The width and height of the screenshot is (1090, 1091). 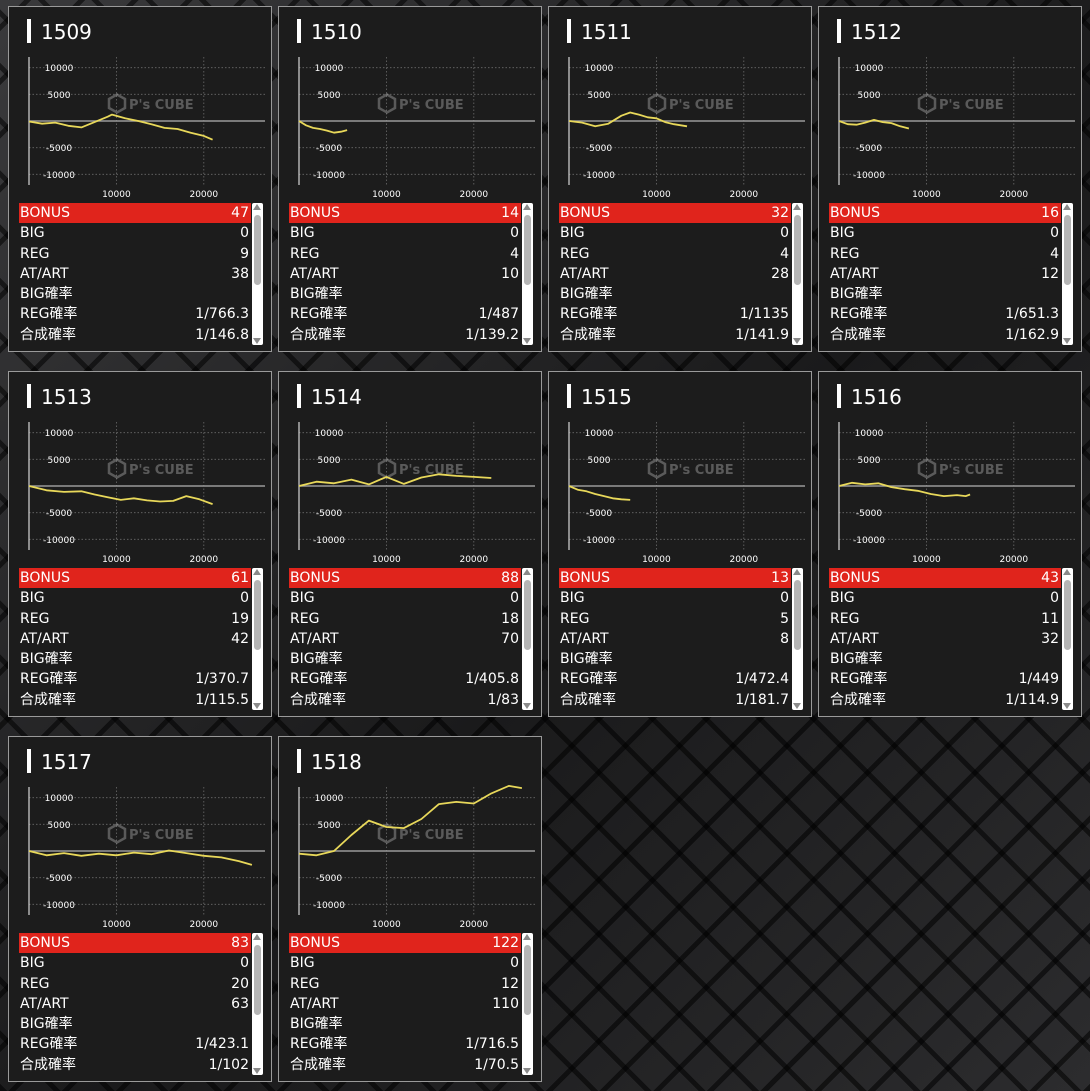 I want to click on reg-rate-row: REG確率 1/472.4, so click(x=675, y=679).